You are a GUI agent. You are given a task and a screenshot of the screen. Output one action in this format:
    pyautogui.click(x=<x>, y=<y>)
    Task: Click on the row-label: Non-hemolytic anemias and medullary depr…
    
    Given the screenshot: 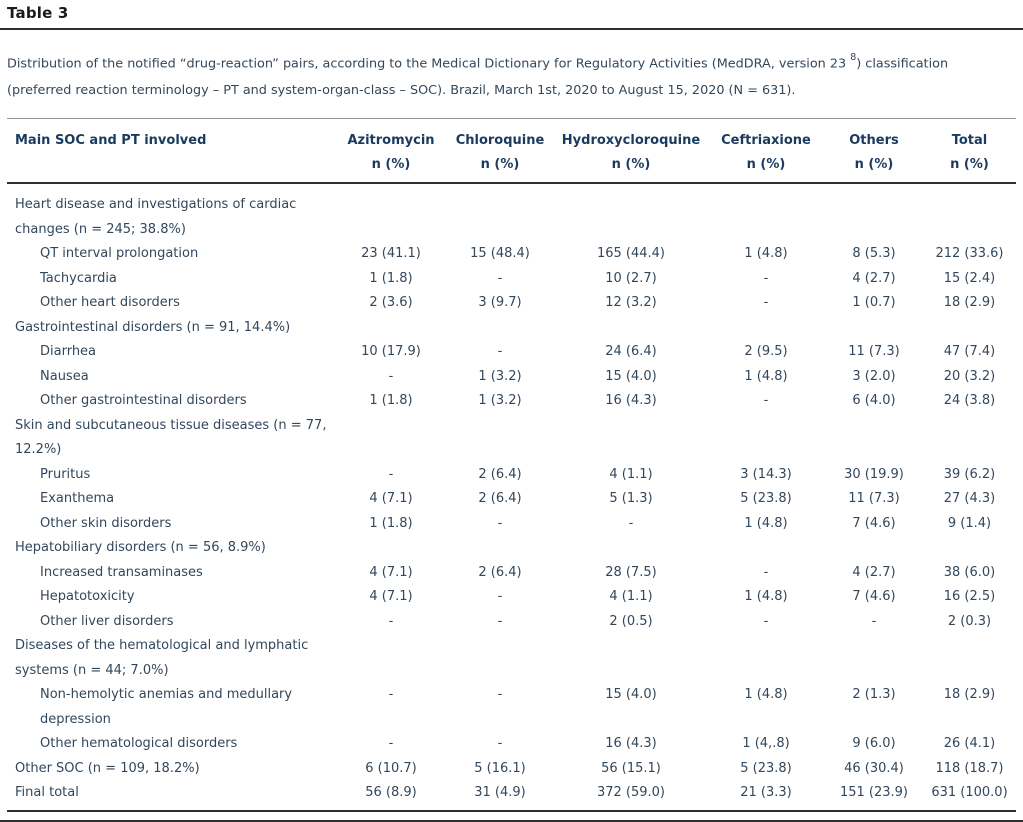 What is the action you would take?
    pyautogui.click(x=166, y=707)
    